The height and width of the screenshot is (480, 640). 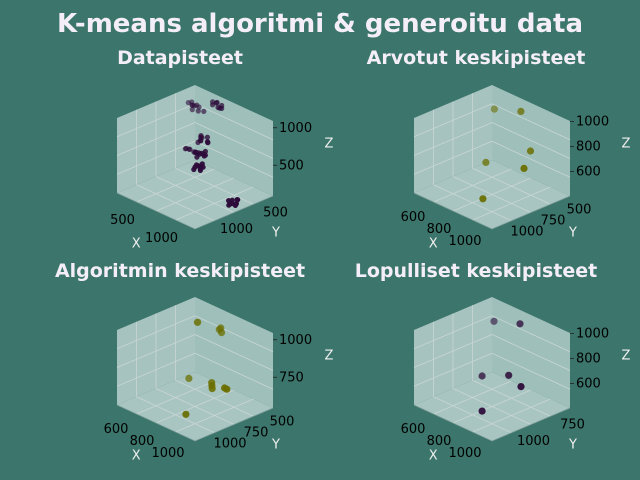 What do you see at coordinates (476, 58) in the screenshot?
I see `subplot-title: Arvotut keskipisteet` at bounding box center [476, 58].